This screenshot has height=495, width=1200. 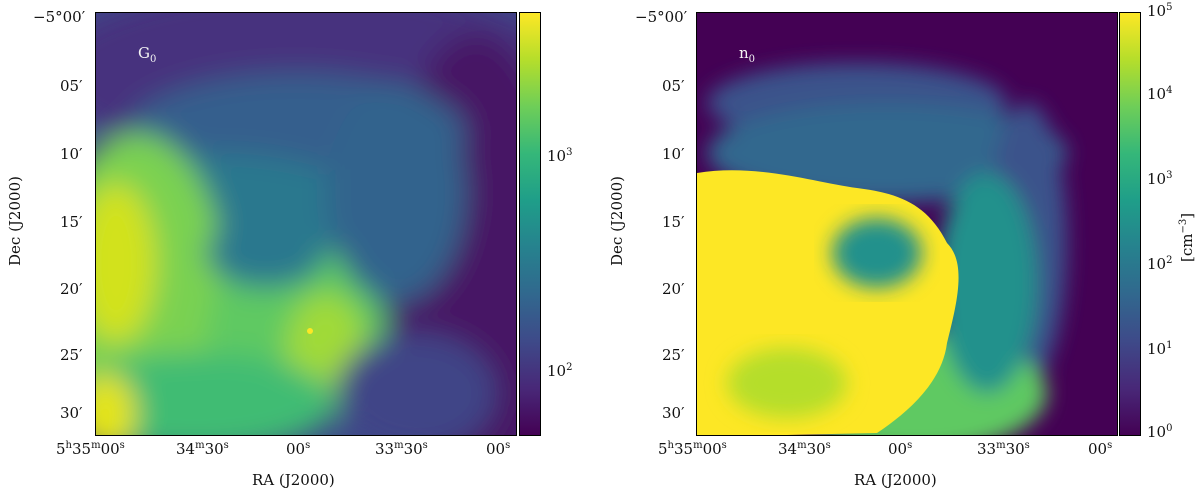 I want to click on g0-ytick-label: 05′, so click(x=71, y=86).